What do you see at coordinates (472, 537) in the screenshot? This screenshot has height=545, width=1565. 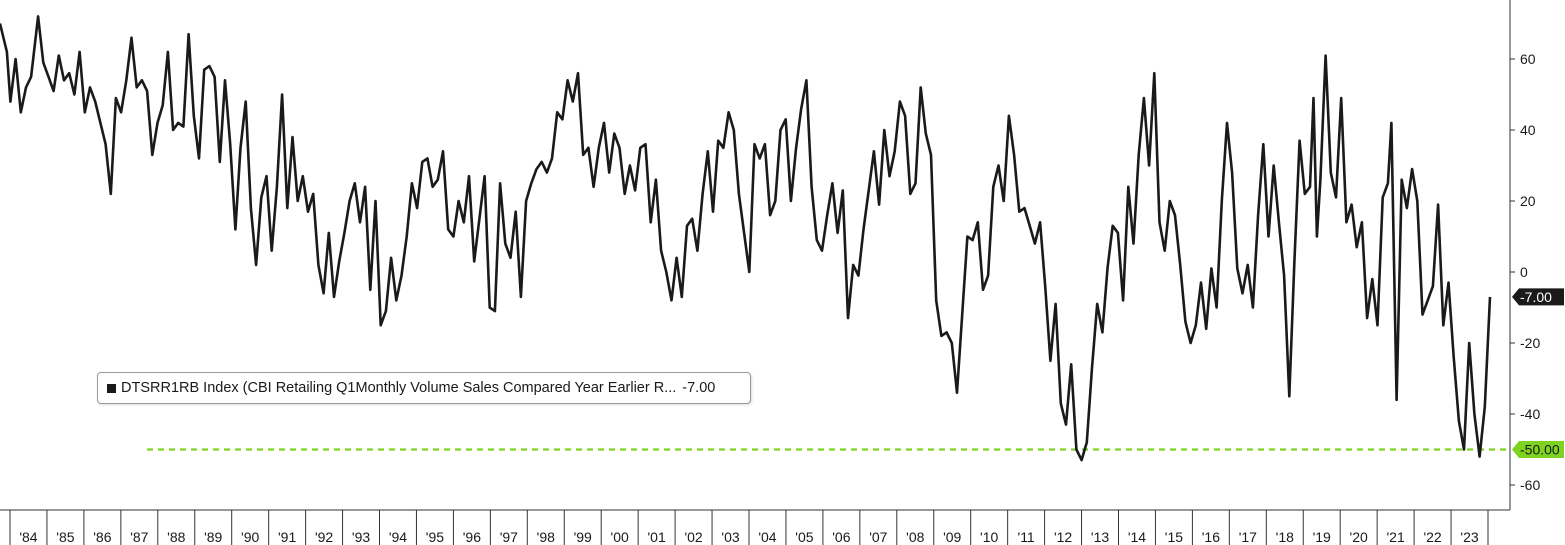 I see `x-tick-label: '96` at bounding box center [472, 537].